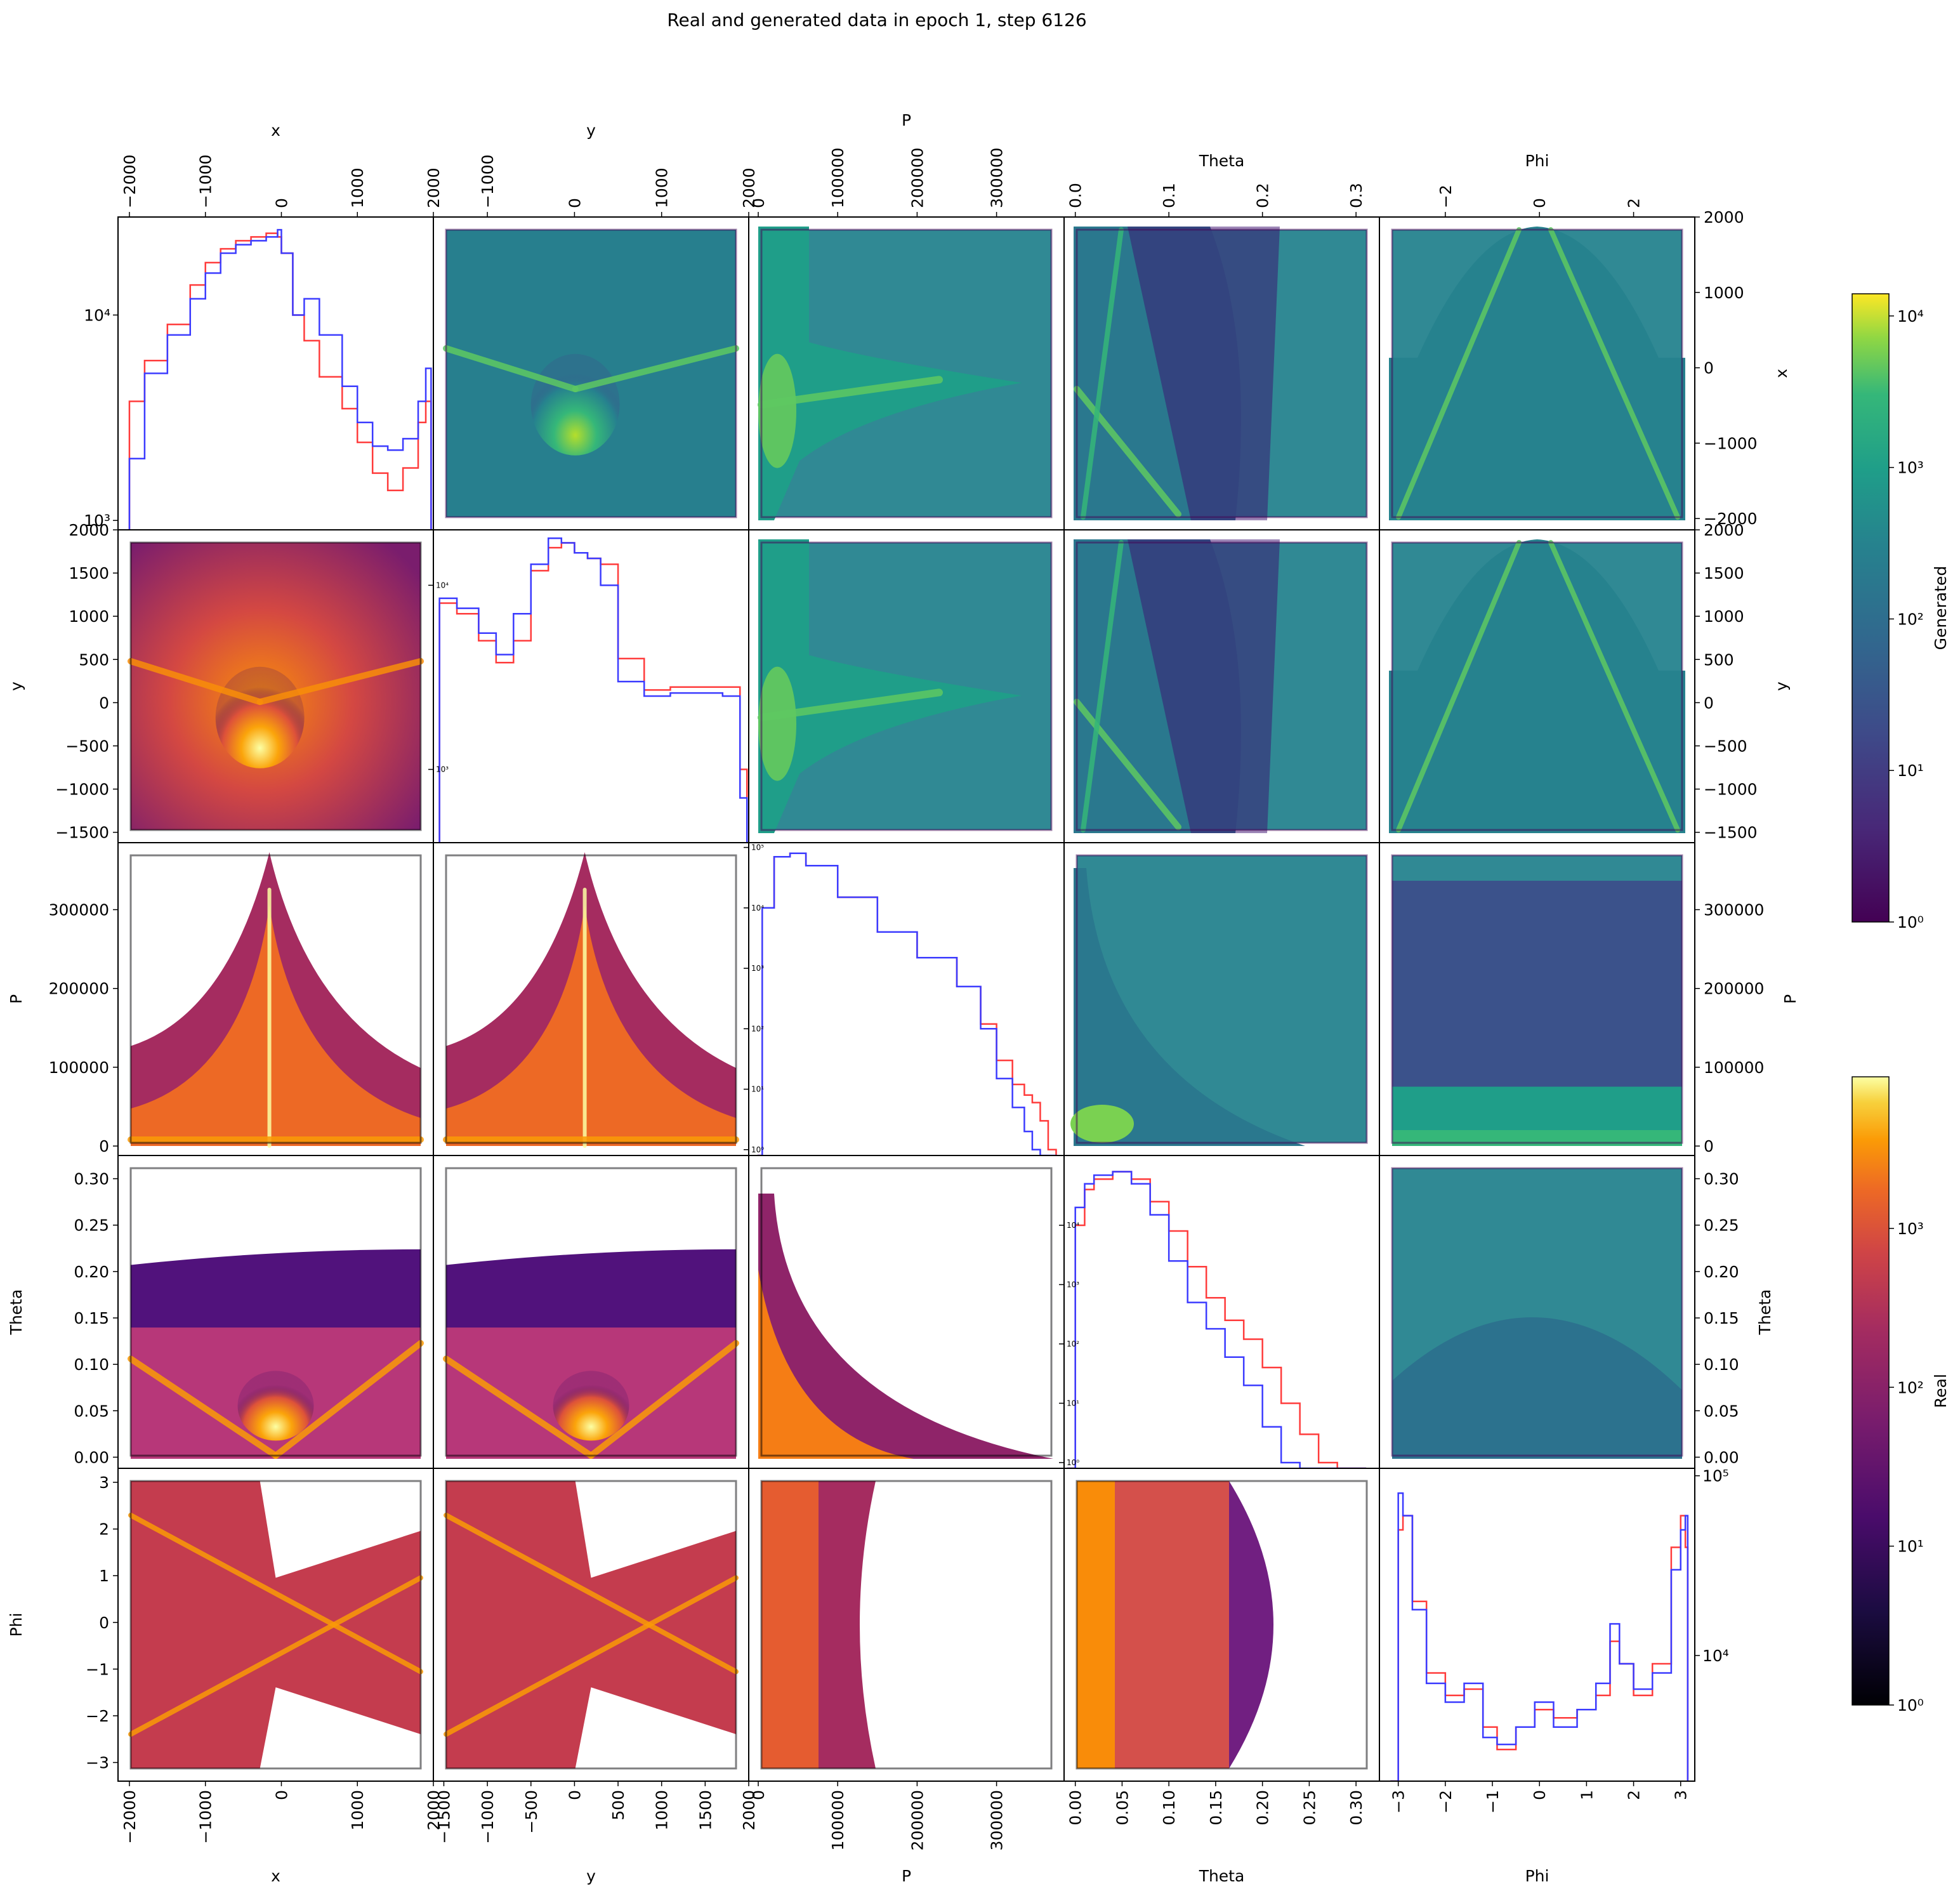 Image resolution: width=1960 pixels, height=1896 pixels. Describe the element at coordinates (92, 1318) in the screenshot. I see `ytick-label: 0.15` at that location.